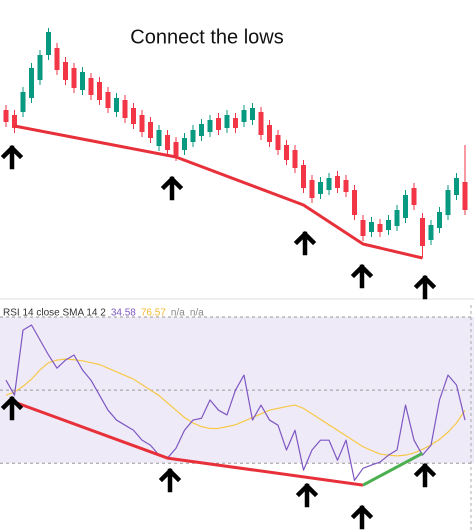  What do you see at coordinates (206, 37) in the screenshot?
I see `chart-title: Connect the lows` at bounding box center [206, 37].